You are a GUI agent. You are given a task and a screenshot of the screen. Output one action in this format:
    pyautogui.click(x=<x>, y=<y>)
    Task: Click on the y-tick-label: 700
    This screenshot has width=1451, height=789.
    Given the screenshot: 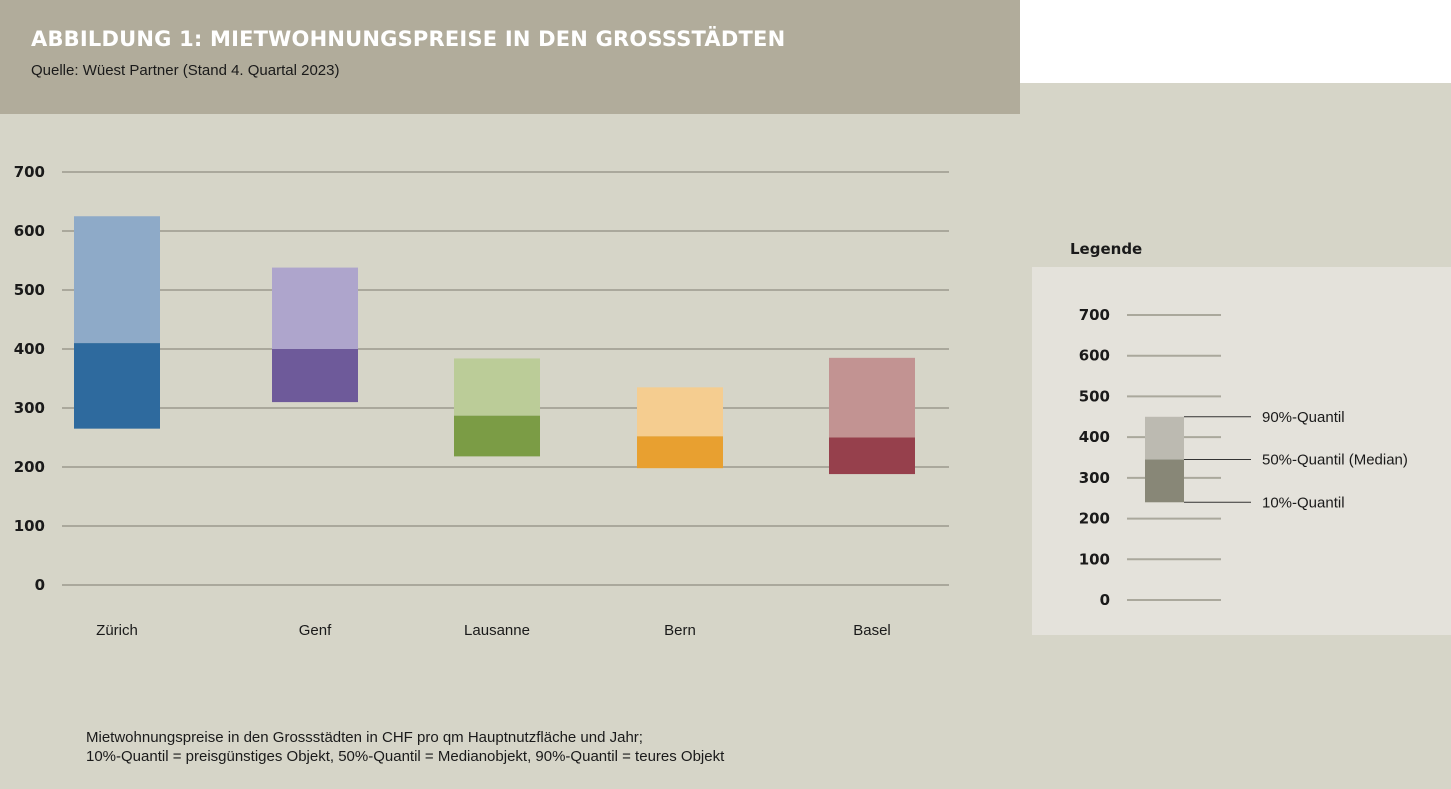 What is the action you would take?
    pyautogui.click(x=29, y=172)
    